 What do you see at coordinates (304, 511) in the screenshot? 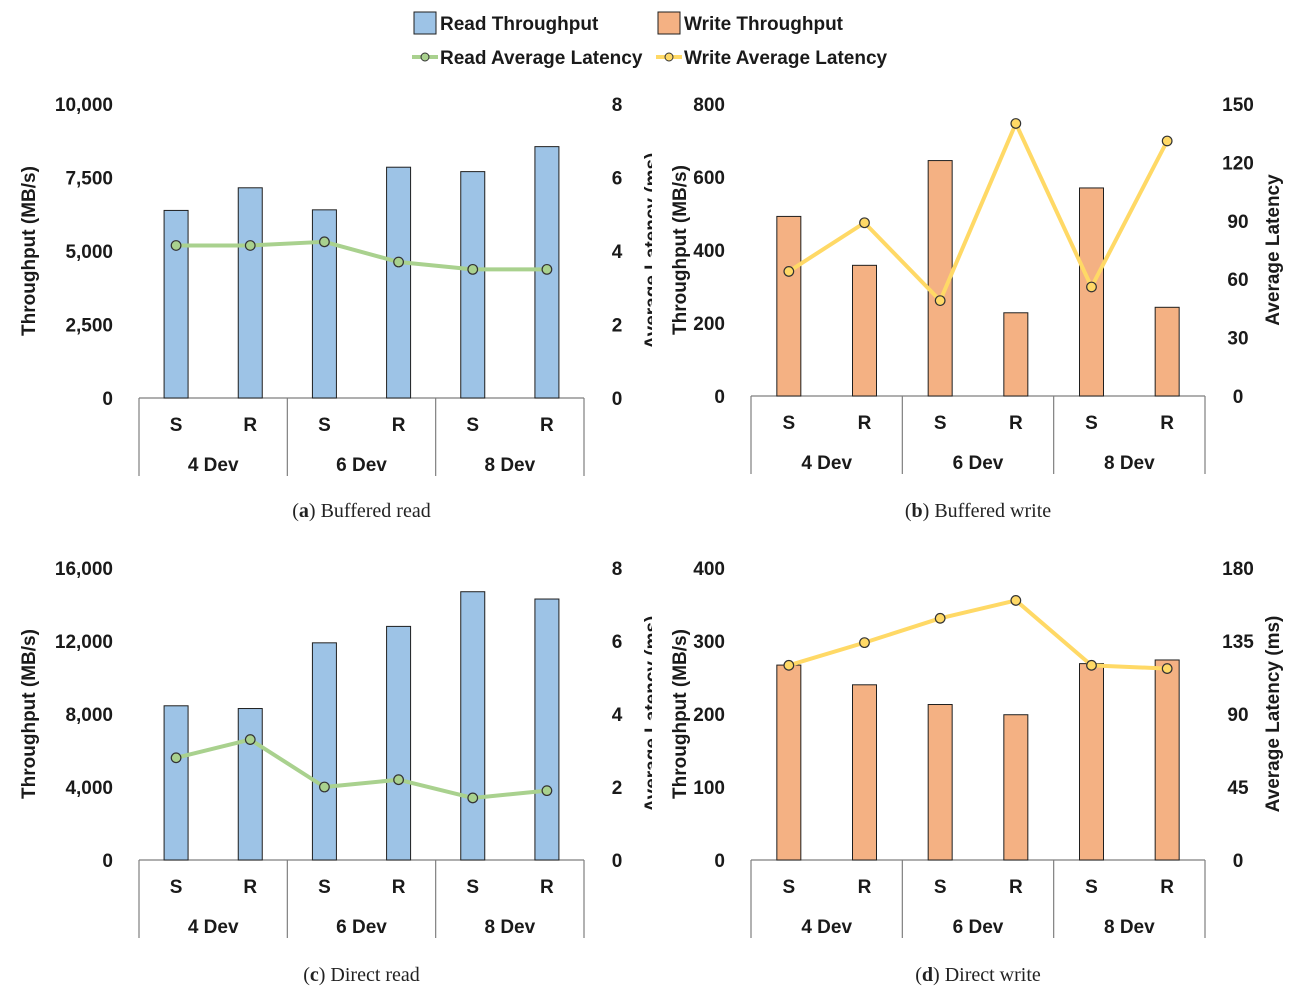
I see `caption-letter: a` at bounding box center [304, 511].